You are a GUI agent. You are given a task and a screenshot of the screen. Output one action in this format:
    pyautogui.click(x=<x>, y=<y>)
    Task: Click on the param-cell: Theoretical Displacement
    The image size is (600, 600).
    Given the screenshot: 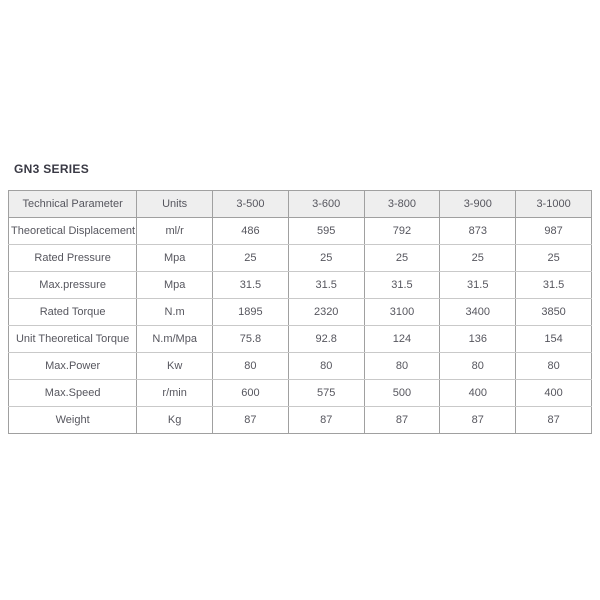 What is the action you would take?
    pyautogui.click(x=72, y=231)
    